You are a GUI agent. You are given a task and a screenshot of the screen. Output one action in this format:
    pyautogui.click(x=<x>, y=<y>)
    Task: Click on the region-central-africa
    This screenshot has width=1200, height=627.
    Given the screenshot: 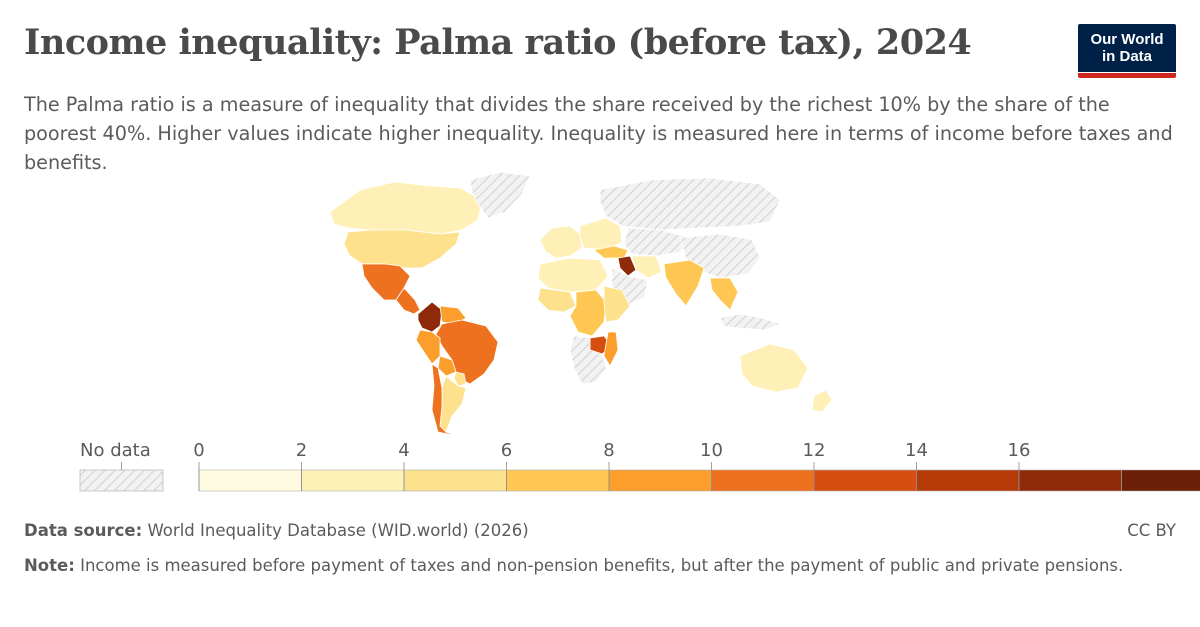 What is the action you would take?
    pyautogui.click(x=588, y=313)
    